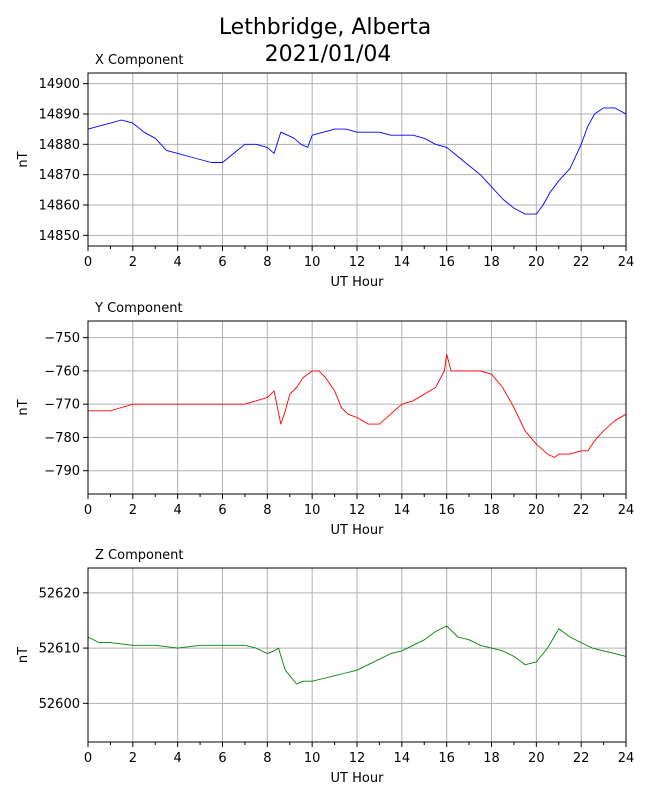 Image resolution: width=650 pixels, height=800 pixels. What do you see at coordinates (62, 338) in the screenshot?
I see `y-tick-label-4: −750` at bounding box center [62, 338].